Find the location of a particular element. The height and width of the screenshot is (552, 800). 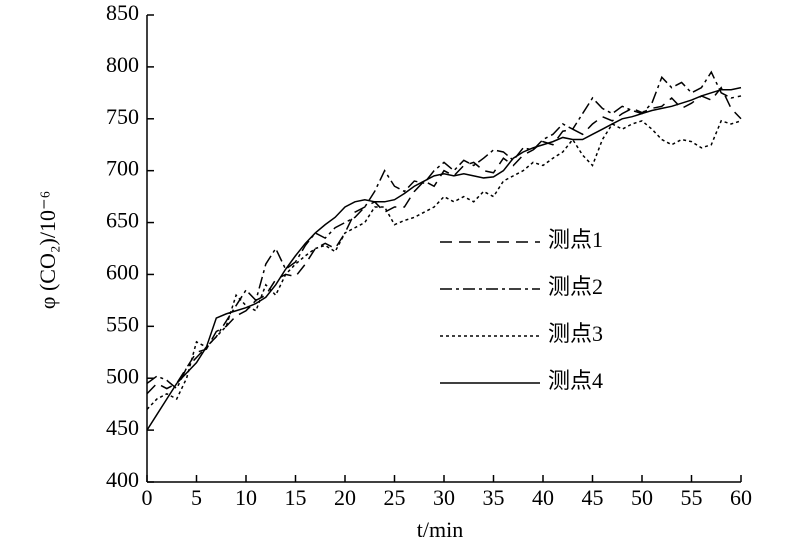

y-tick-label: 650 is located at coordinates (122, 220).